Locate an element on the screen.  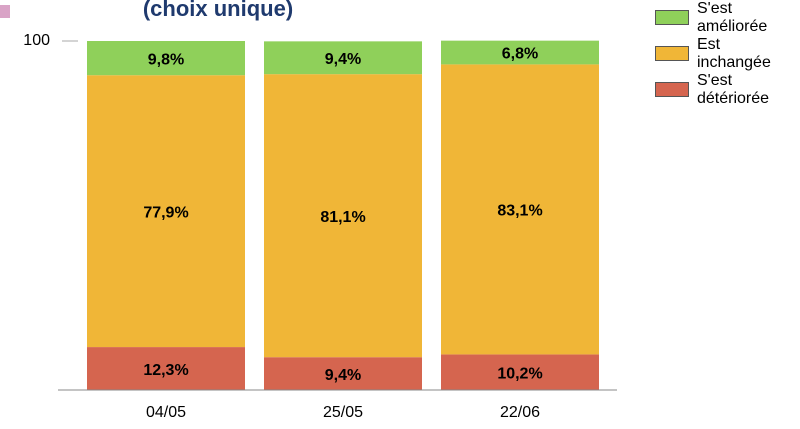
data-label: 10,2% is located at coordinates (519, 373).